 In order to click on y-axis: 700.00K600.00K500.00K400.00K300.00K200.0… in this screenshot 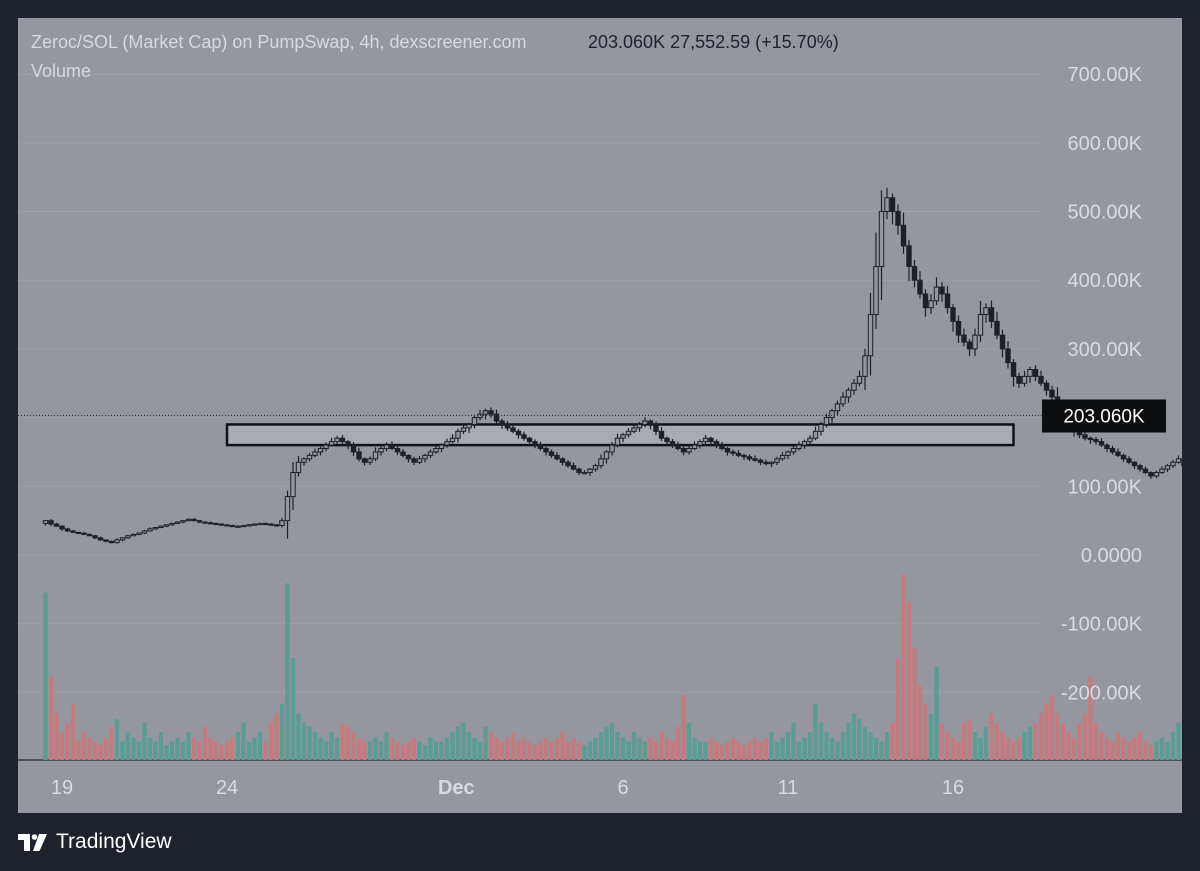, I will do `click(1102, 384)`.